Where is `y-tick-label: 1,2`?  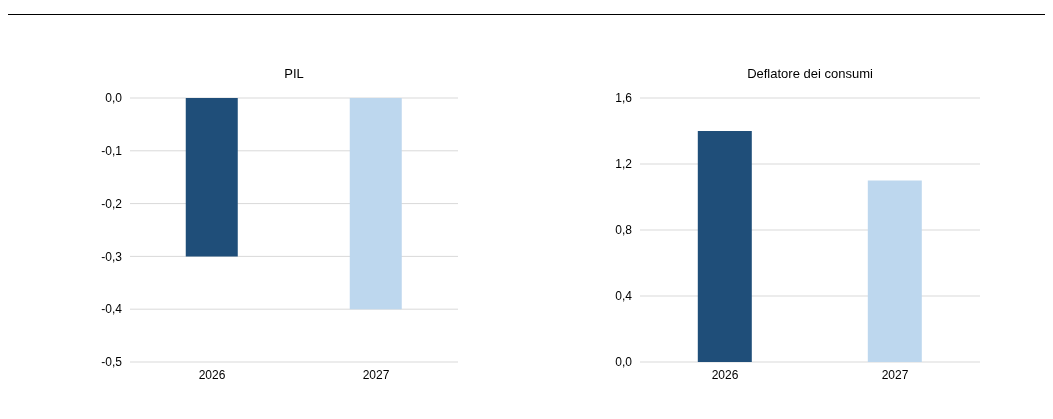
y-tick-label: 1,2 is located at coordinates (624, 164).